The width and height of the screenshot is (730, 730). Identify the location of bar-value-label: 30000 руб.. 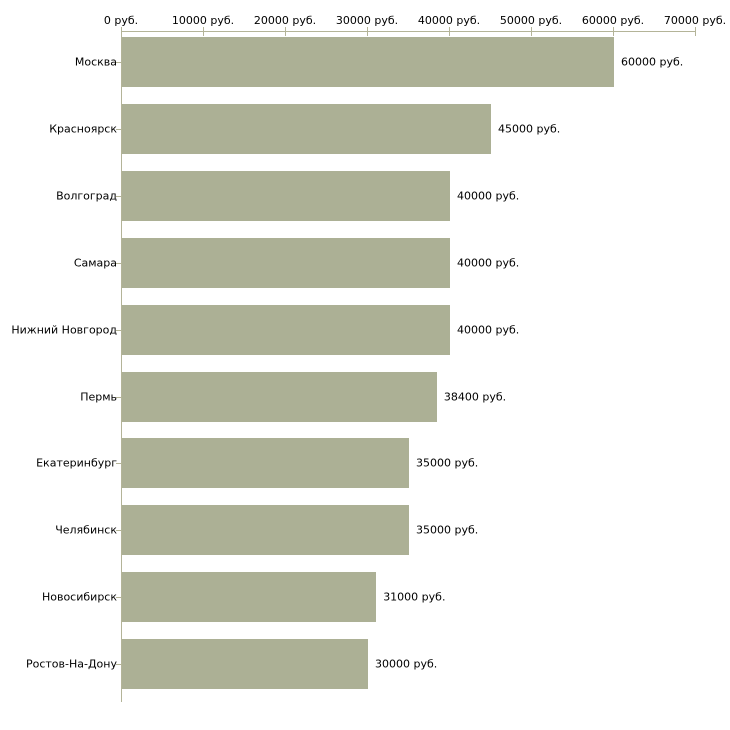
(406, 664).